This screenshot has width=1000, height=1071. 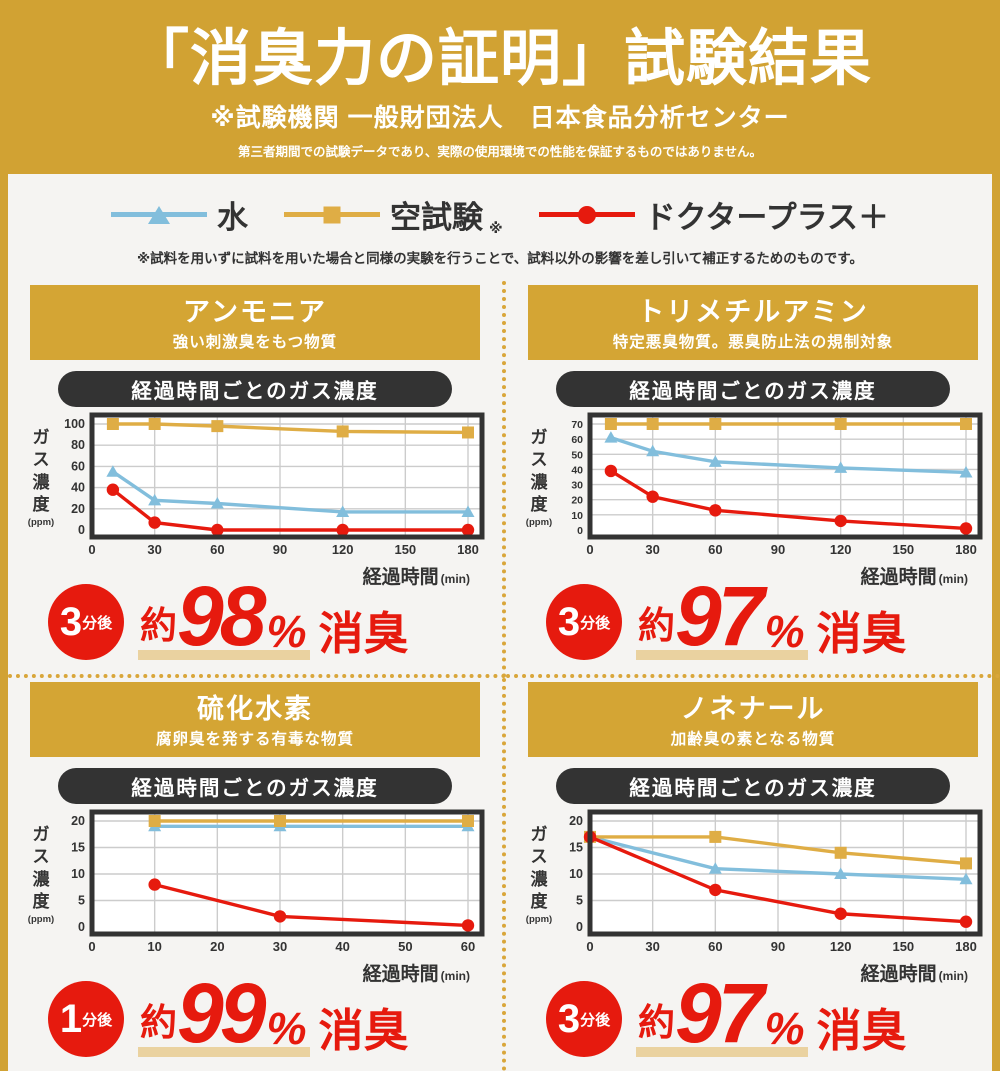 What do you see at coordinates (233, 218) in the screenshot?
I see `legend-label: 水` at bounding box center [233, 218].